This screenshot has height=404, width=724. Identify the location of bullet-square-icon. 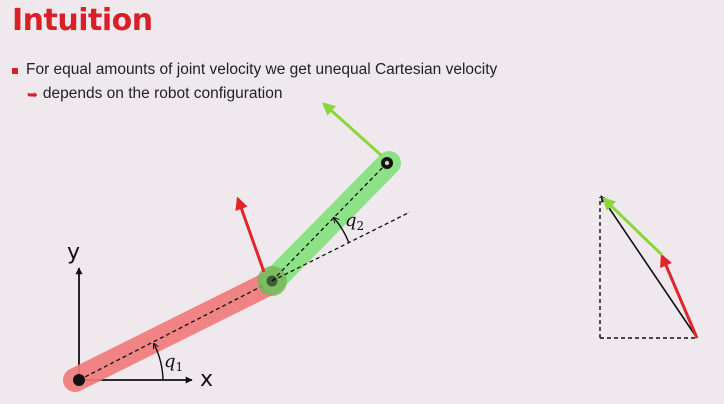
(15, 70).